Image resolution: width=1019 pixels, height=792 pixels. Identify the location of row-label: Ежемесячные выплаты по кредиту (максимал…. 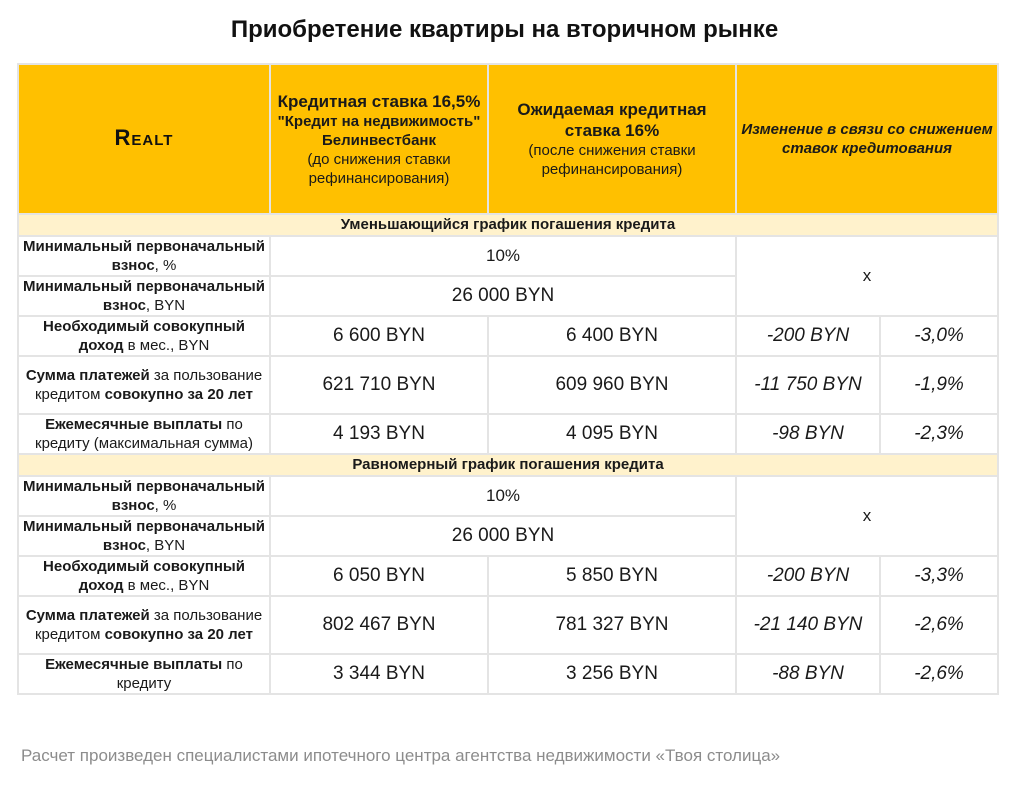
(144, 434).